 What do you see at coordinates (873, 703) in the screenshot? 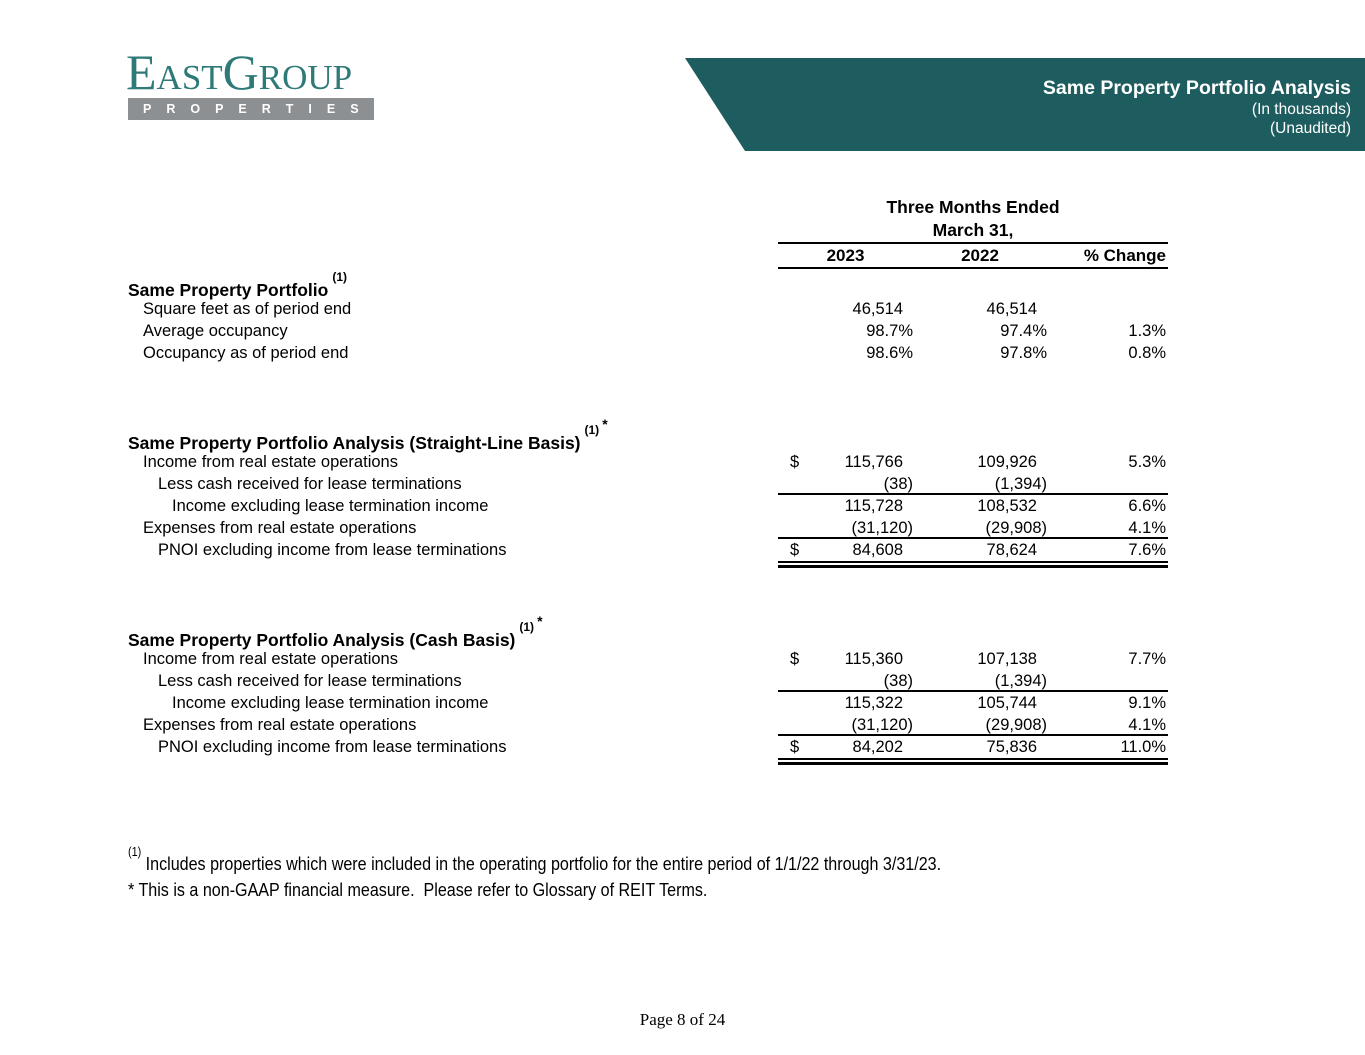
I see `value-2023: 115,322` at bounding box center [873, 703].